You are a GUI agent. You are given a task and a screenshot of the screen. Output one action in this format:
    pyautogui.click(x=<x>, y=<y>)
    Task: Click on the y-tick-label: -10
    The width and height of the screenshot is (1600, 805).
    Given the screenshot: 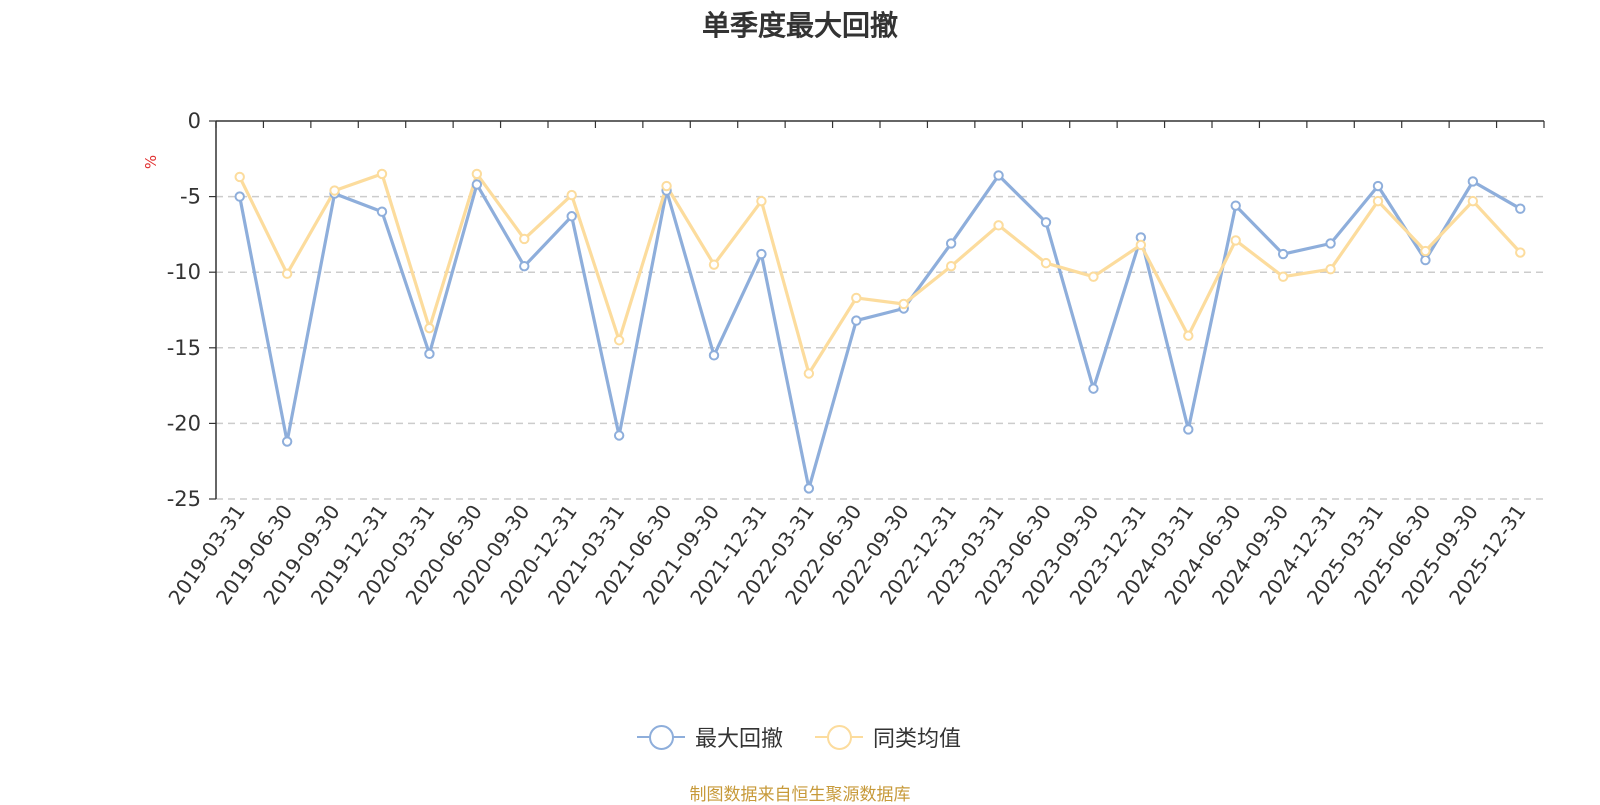 What is the action you would take?
    pyautogui.click(x=184, y=272)
    